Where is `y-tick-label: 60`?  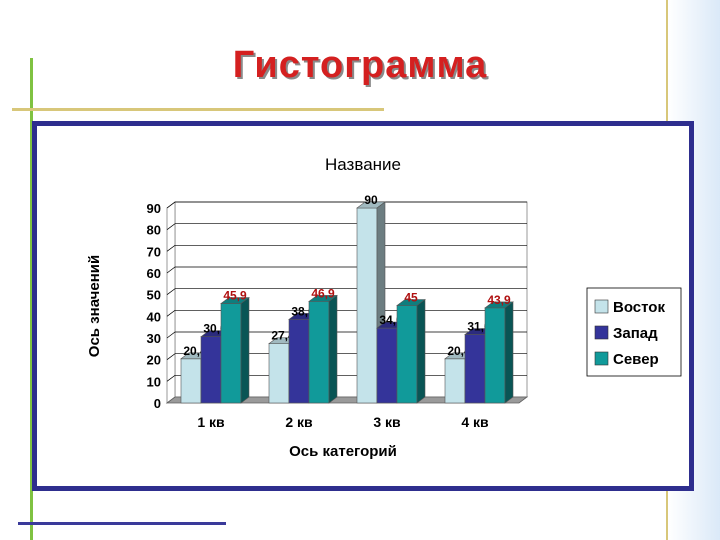
y-tick-label: 60 is located at coordinates (154, 273).